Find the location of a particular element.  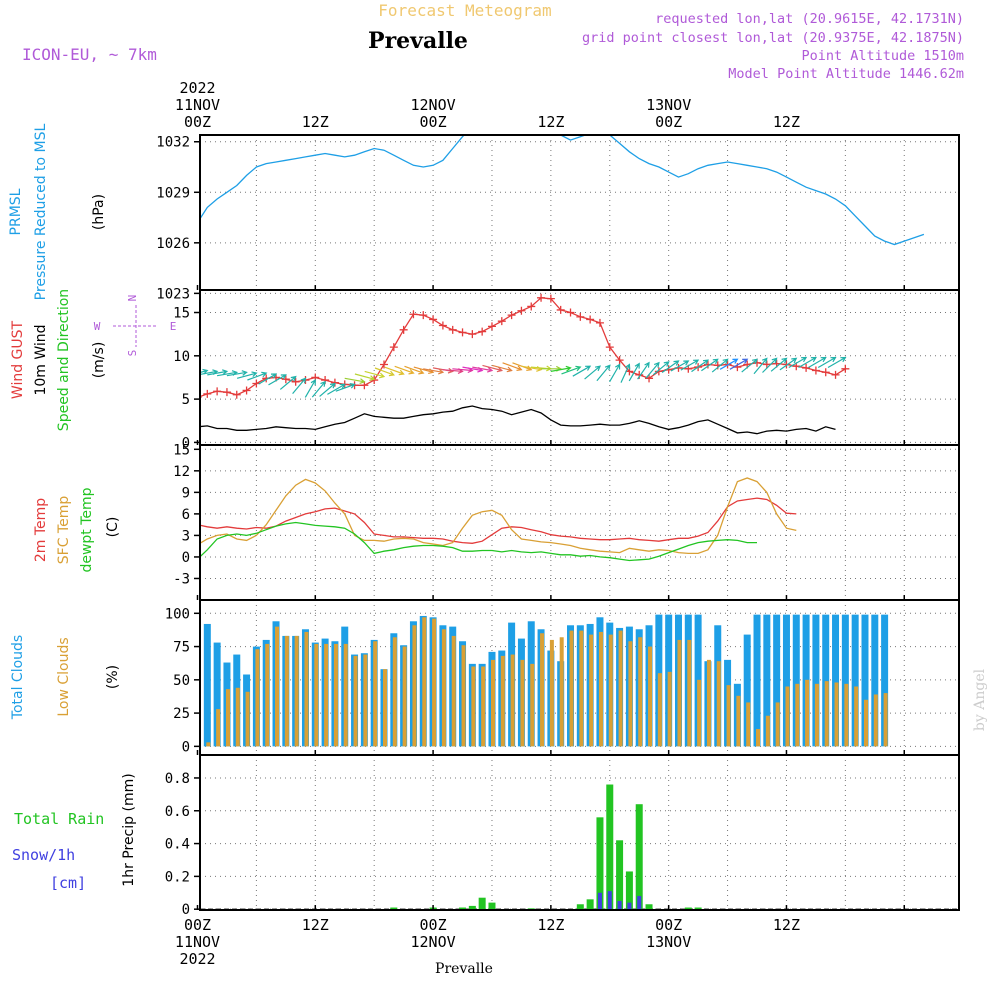

compass-north-label: N is located at coordinates (132, 298).